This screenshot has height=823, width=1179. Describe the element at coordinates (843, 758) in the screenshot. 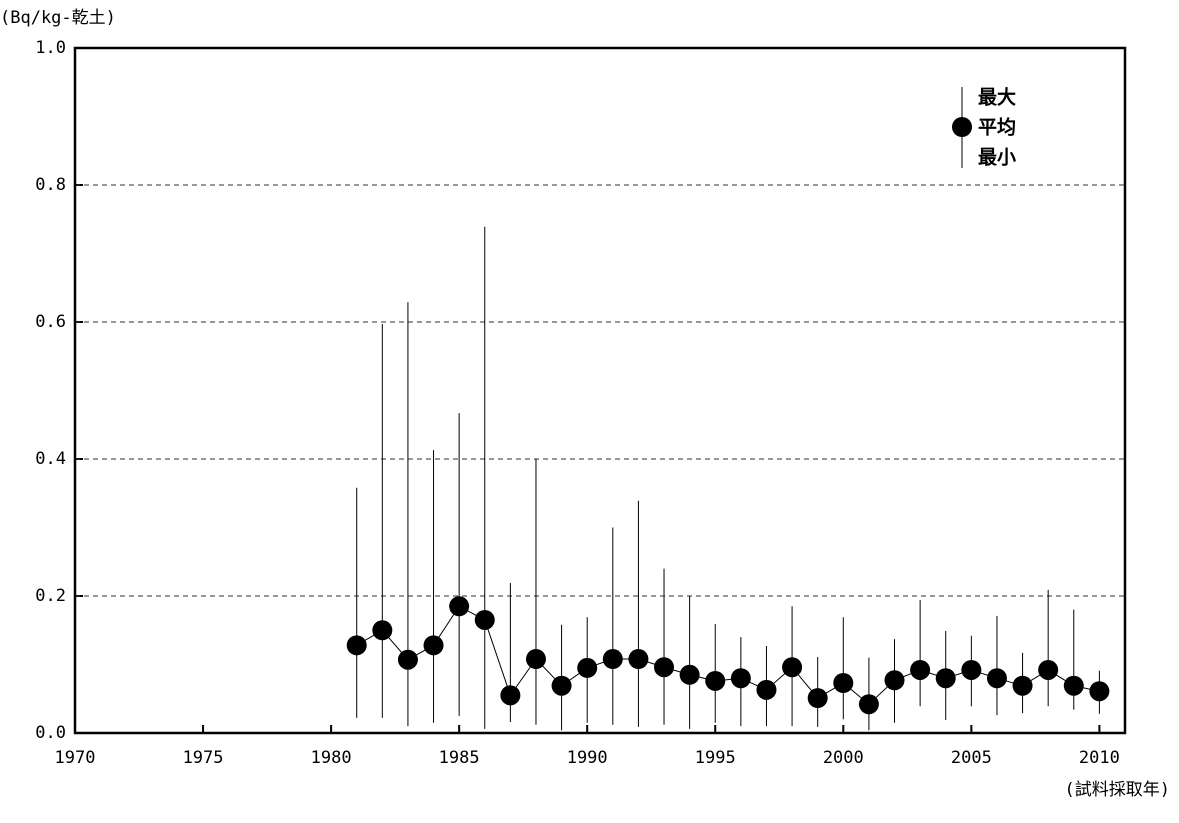

I see `x-tick-label: 2000` at that location.